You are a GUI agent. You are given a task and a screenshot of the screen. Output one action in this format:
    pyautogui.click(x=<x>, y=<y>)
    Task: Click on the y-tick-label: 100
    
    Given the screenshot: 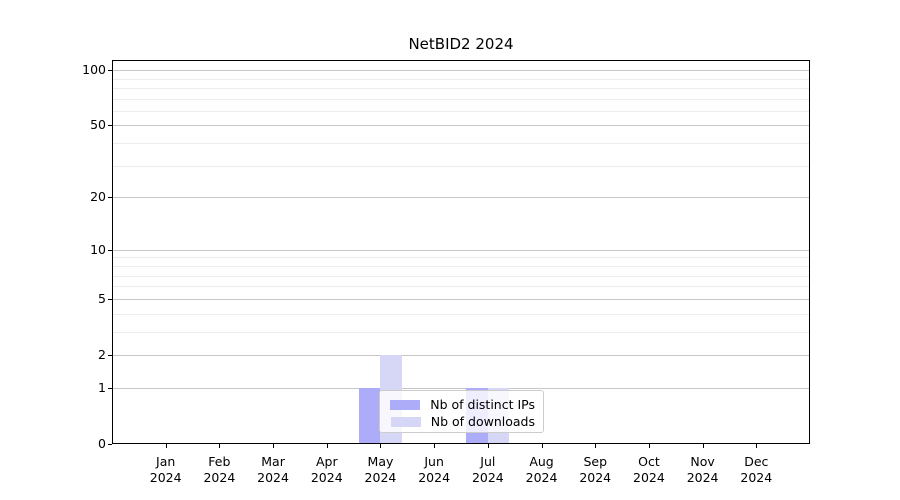 What is the action you would take?
    pyautogui.click(x=94, y=70)
    